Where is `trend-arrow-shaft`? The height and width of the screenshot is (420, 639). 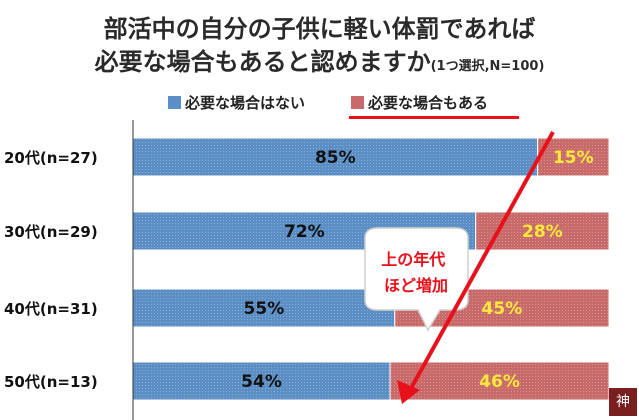 trend-arrow-shaft is located at coordinates (481, 262).